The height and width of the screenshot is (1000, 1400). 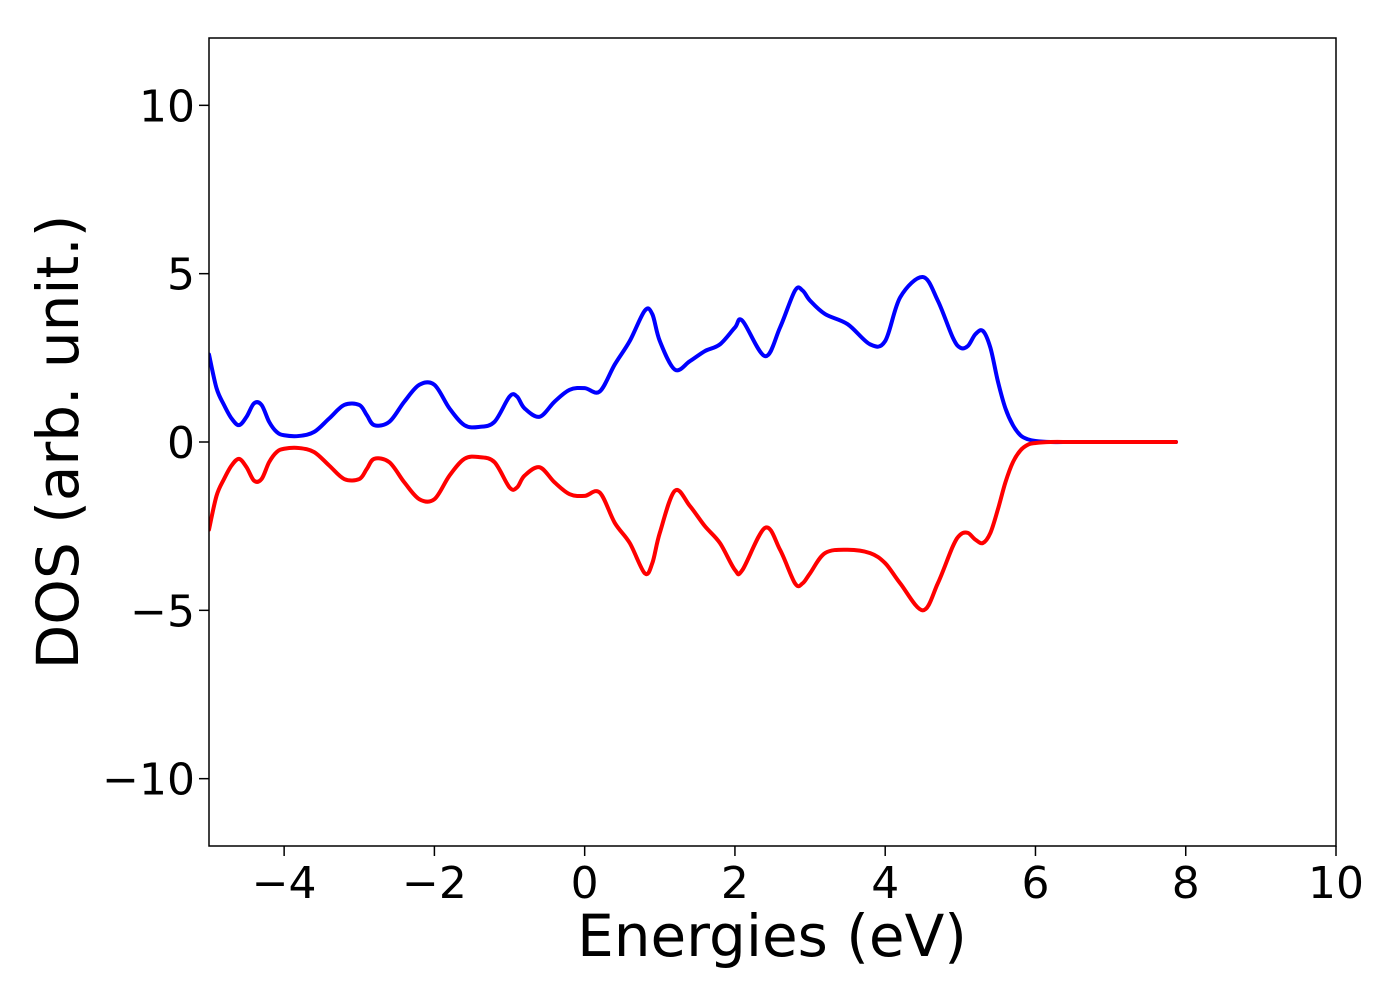 I want to click on y-tick-label: 0, so click(x=181, y=443).